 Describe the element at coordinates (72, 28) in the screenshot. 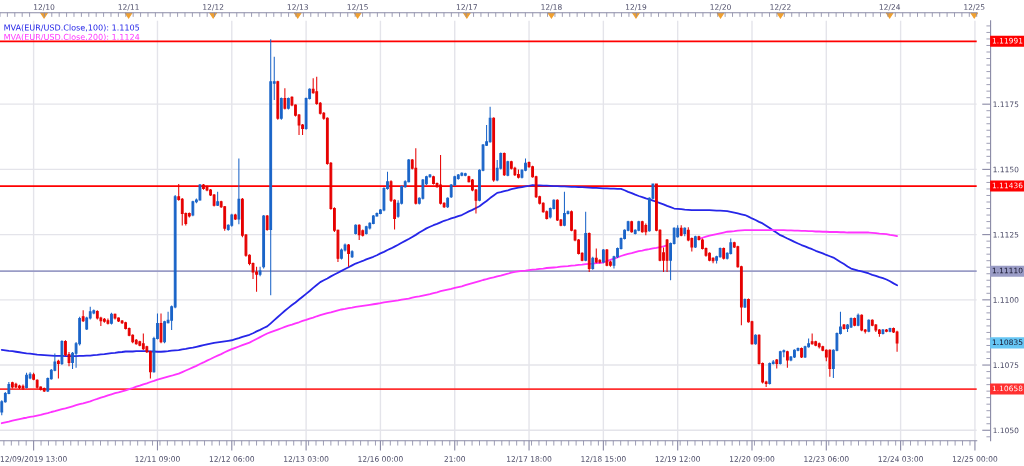

I see `text: MVA(EUR/USD.Close,100): 1.1105` at that location.